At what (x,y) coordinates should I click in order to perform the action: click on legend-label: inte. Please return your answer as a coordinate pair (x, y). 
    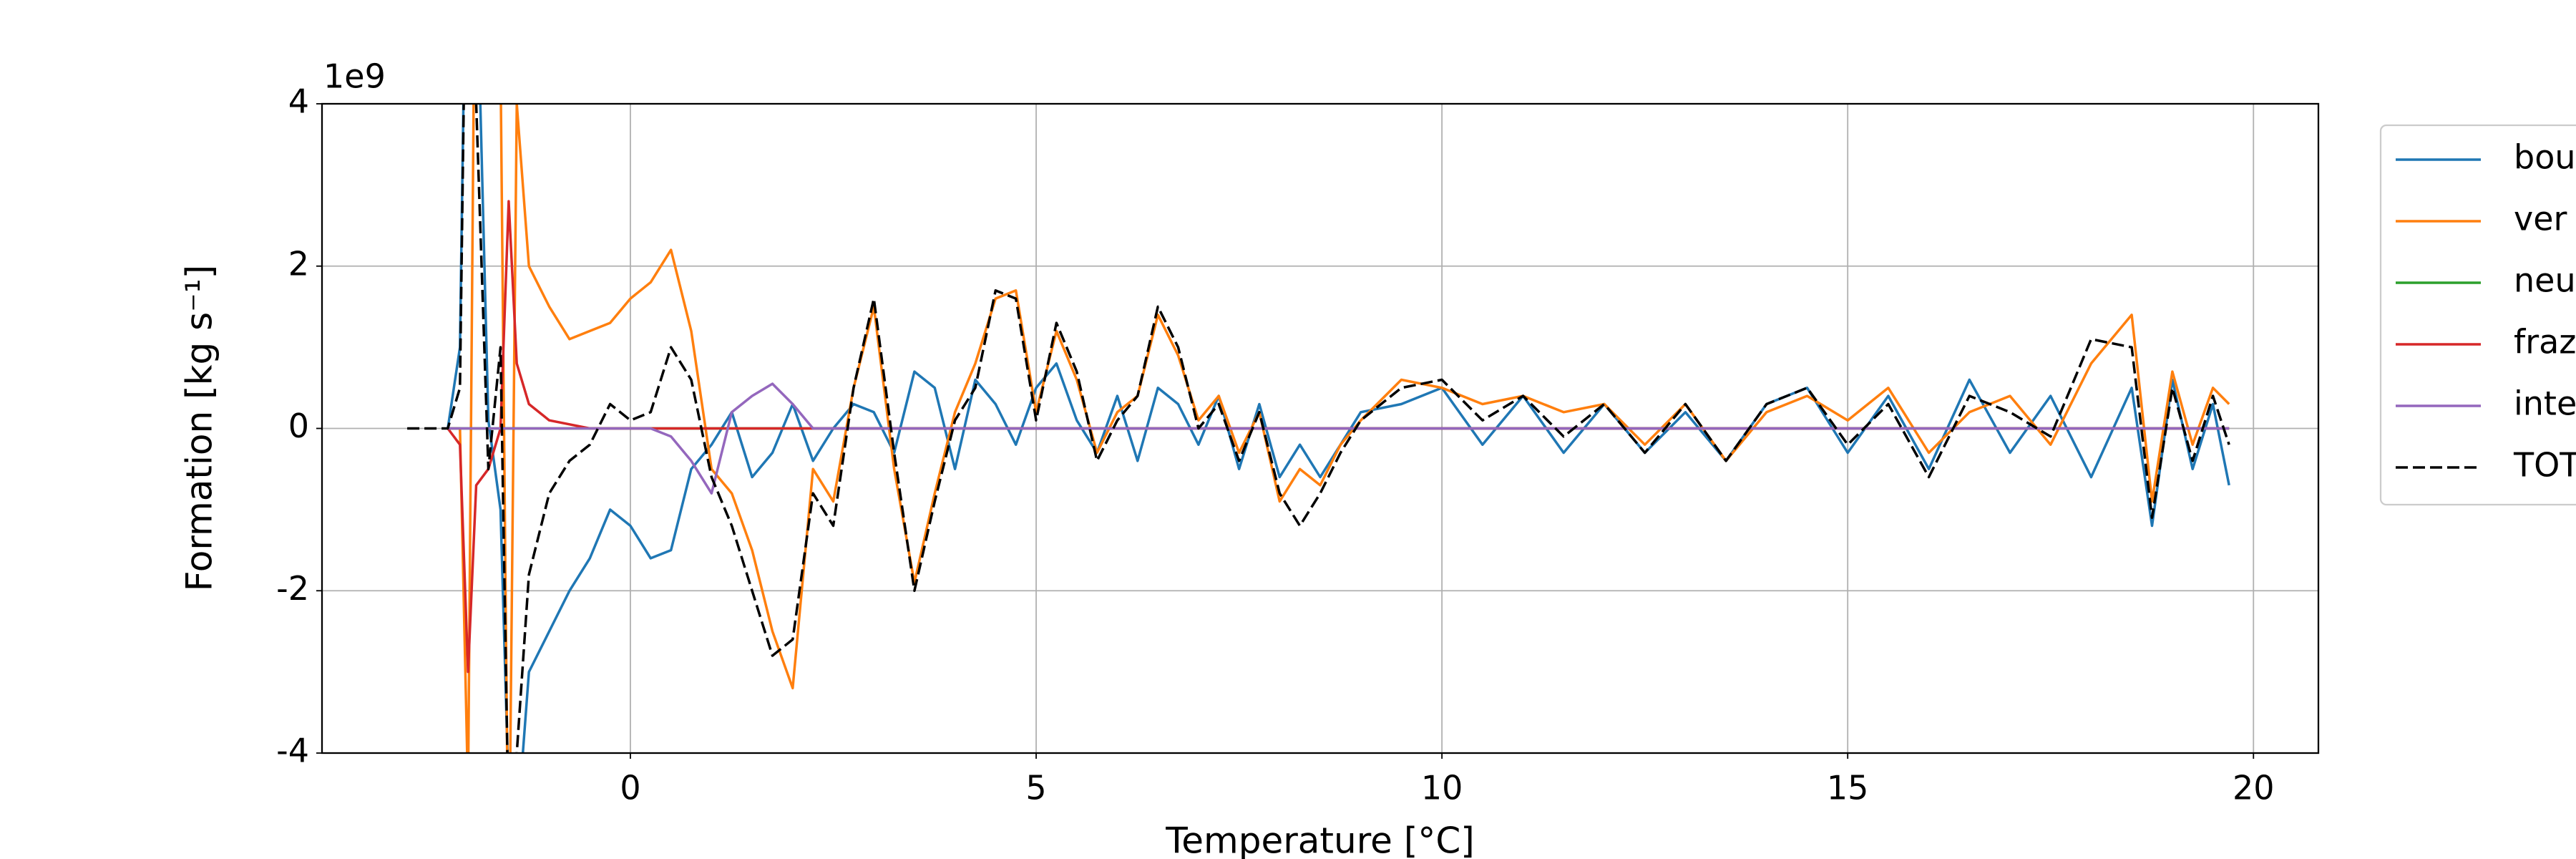
    Looking at the image, I should click on (2545, 403).